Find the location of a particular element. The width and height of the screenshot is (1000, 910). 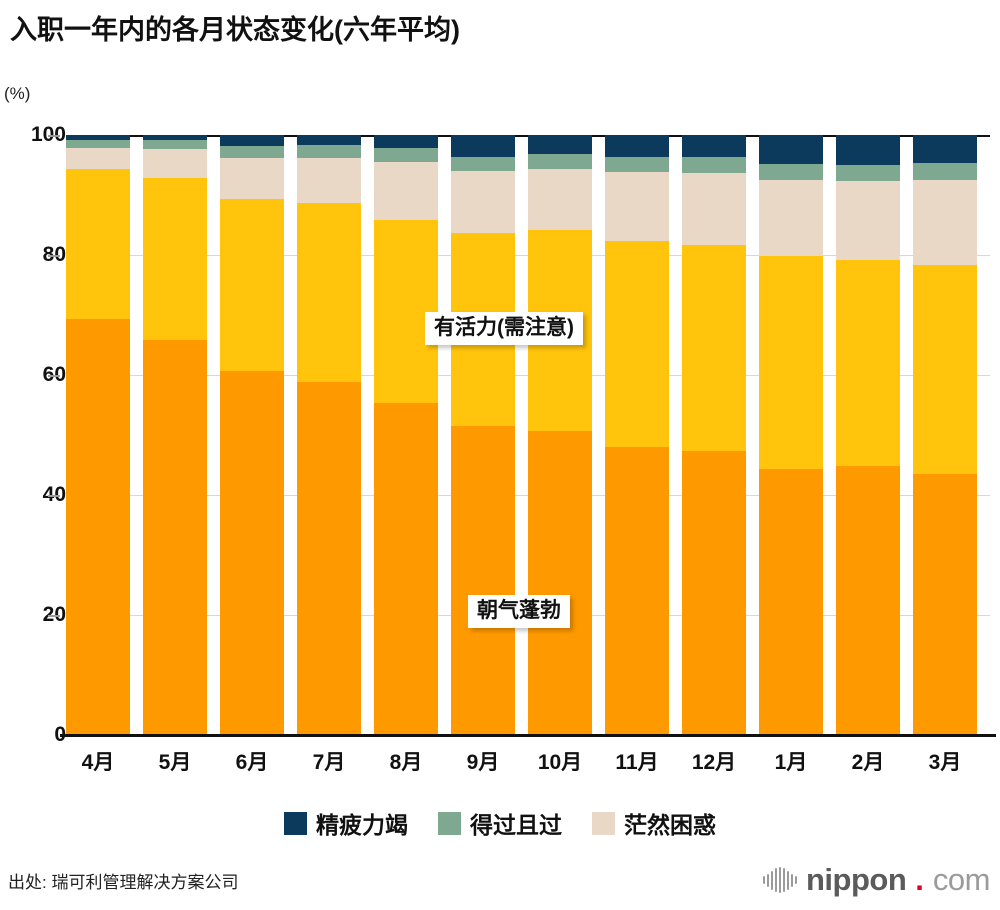

x-axis-tick-label: 2月 is located at coordinates (868, 762).